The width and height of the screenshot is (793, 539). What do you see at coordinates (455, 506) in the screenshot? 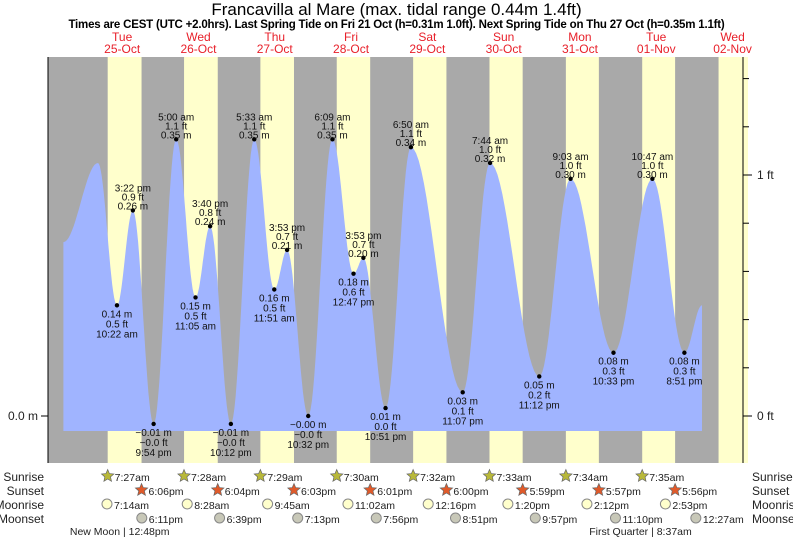
I see `moonrise-time: 12:16pm` at bounding box center [455, 506].